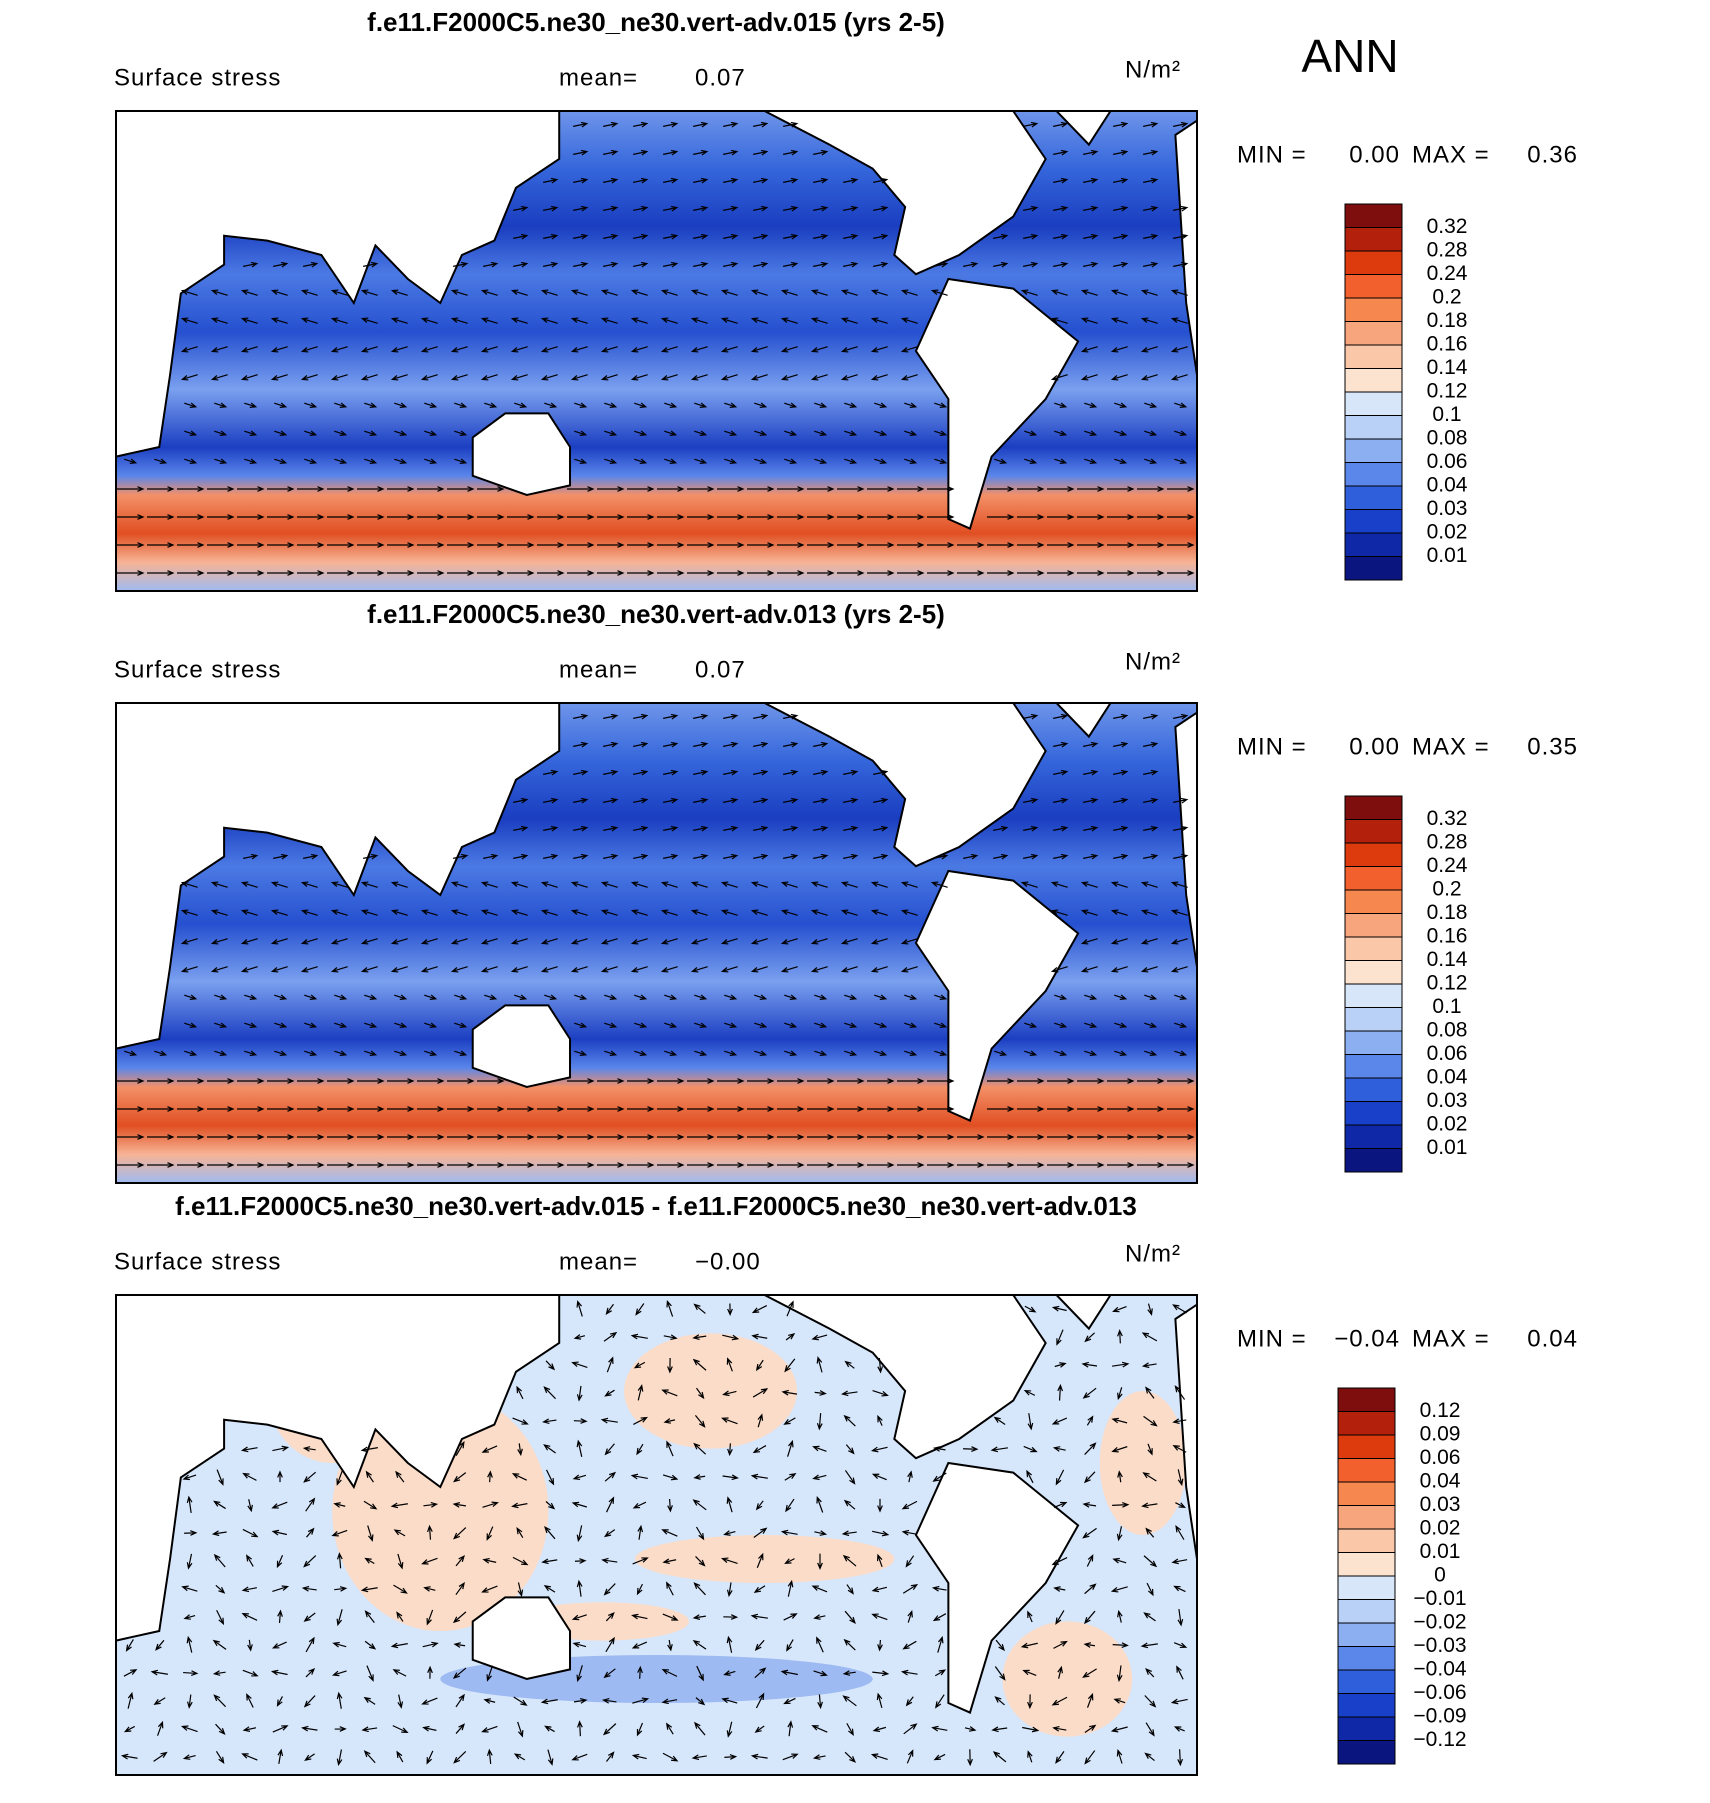 The image size is (1710, 1803). I want to click on max-label: MAX =, so click(1451, 154).